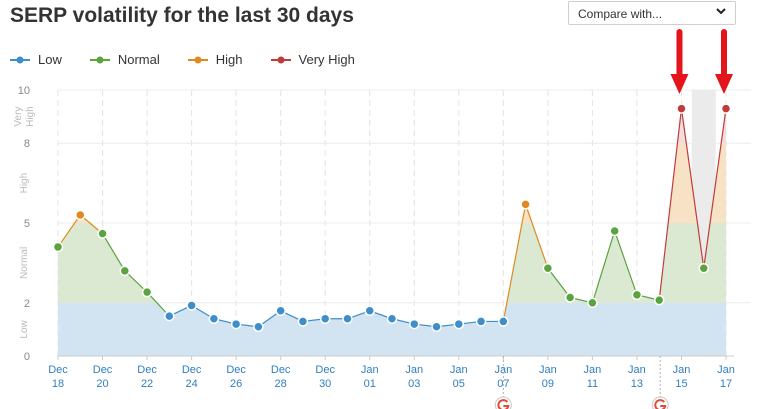 The height and width of the screenshot is (409, 764). What do you see at coordinates (325, 384) in the screenshot?
I see `x-tick-label: 30` at bounding box center [325, 384].